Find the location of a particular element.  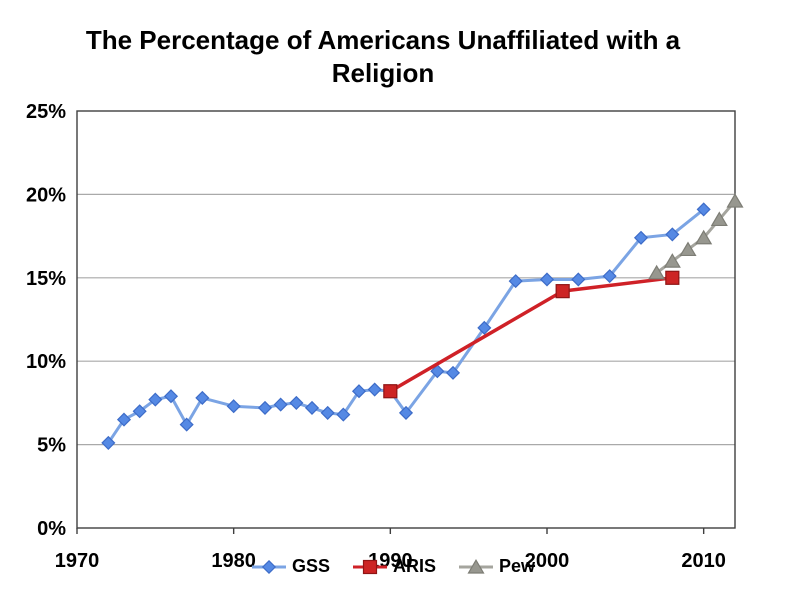

gss-legend-marker-icon is located at coordinates (268, 566).